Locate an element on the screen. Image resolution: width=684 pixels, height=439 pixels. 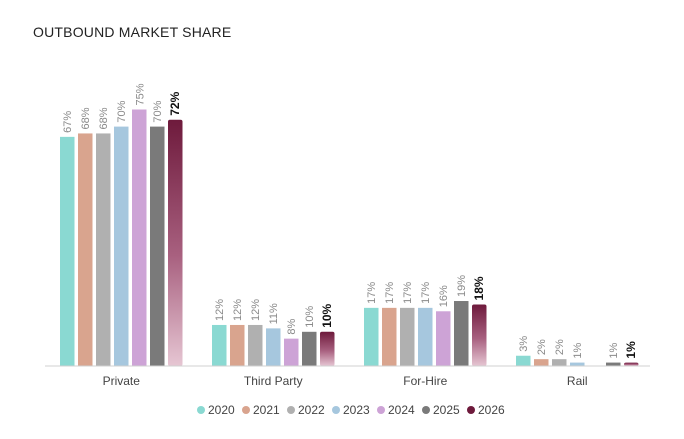
data-label-for-hire-2024: 16% is located at coordinates (444, 296).